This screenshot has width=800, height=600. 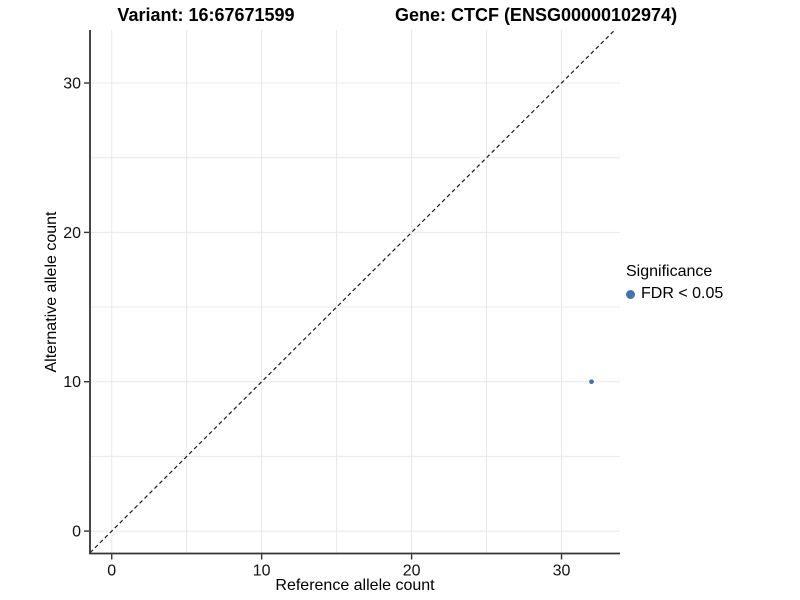 What do you see at coordinates (72, 233) in the screenshot?
I see `y-tick-label: 20` at bounding box center [72, 233].